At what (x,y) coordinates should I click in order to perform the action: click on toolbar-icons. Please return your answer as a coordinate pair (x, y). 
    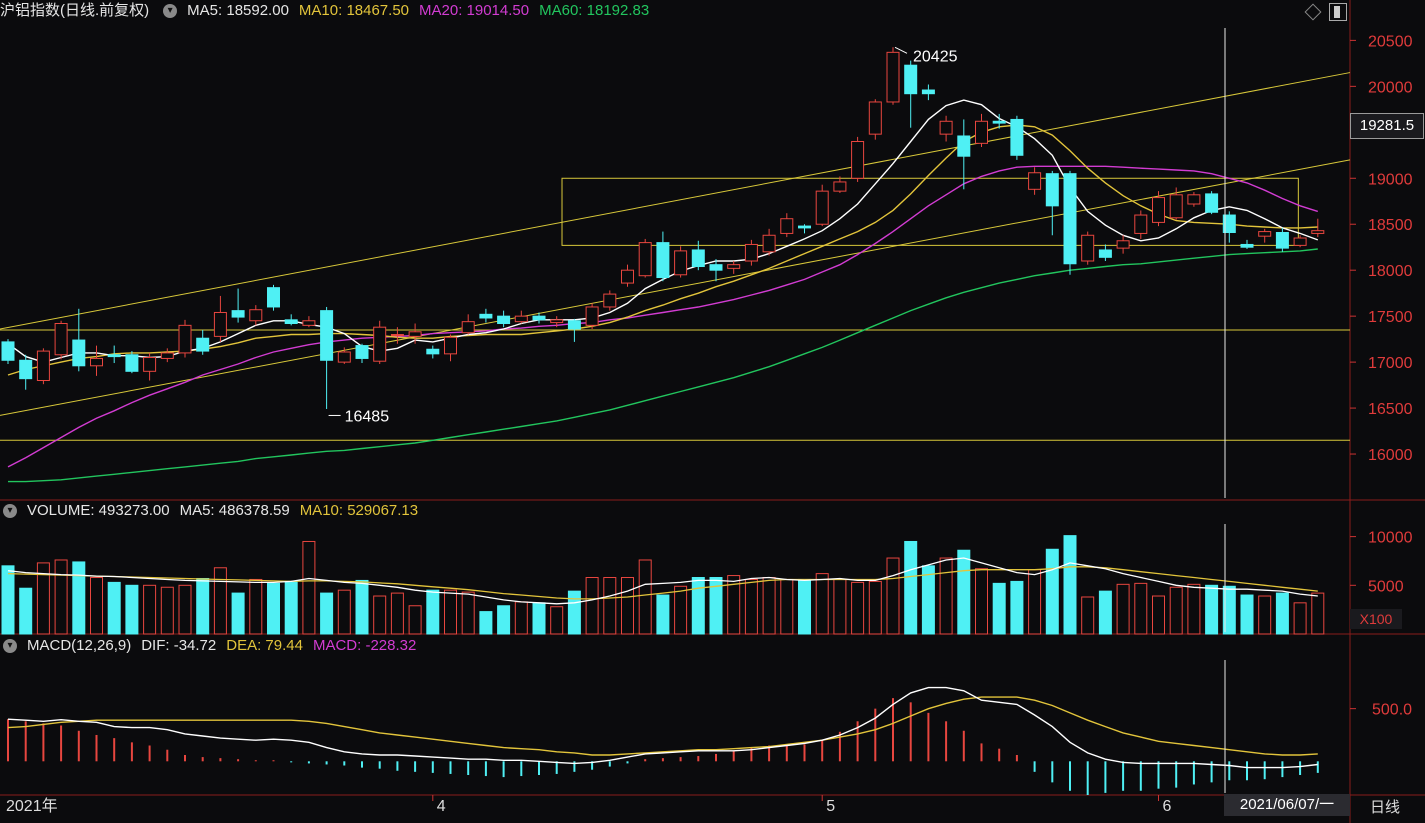
    Looking at the image, I should click on (1325, 12).